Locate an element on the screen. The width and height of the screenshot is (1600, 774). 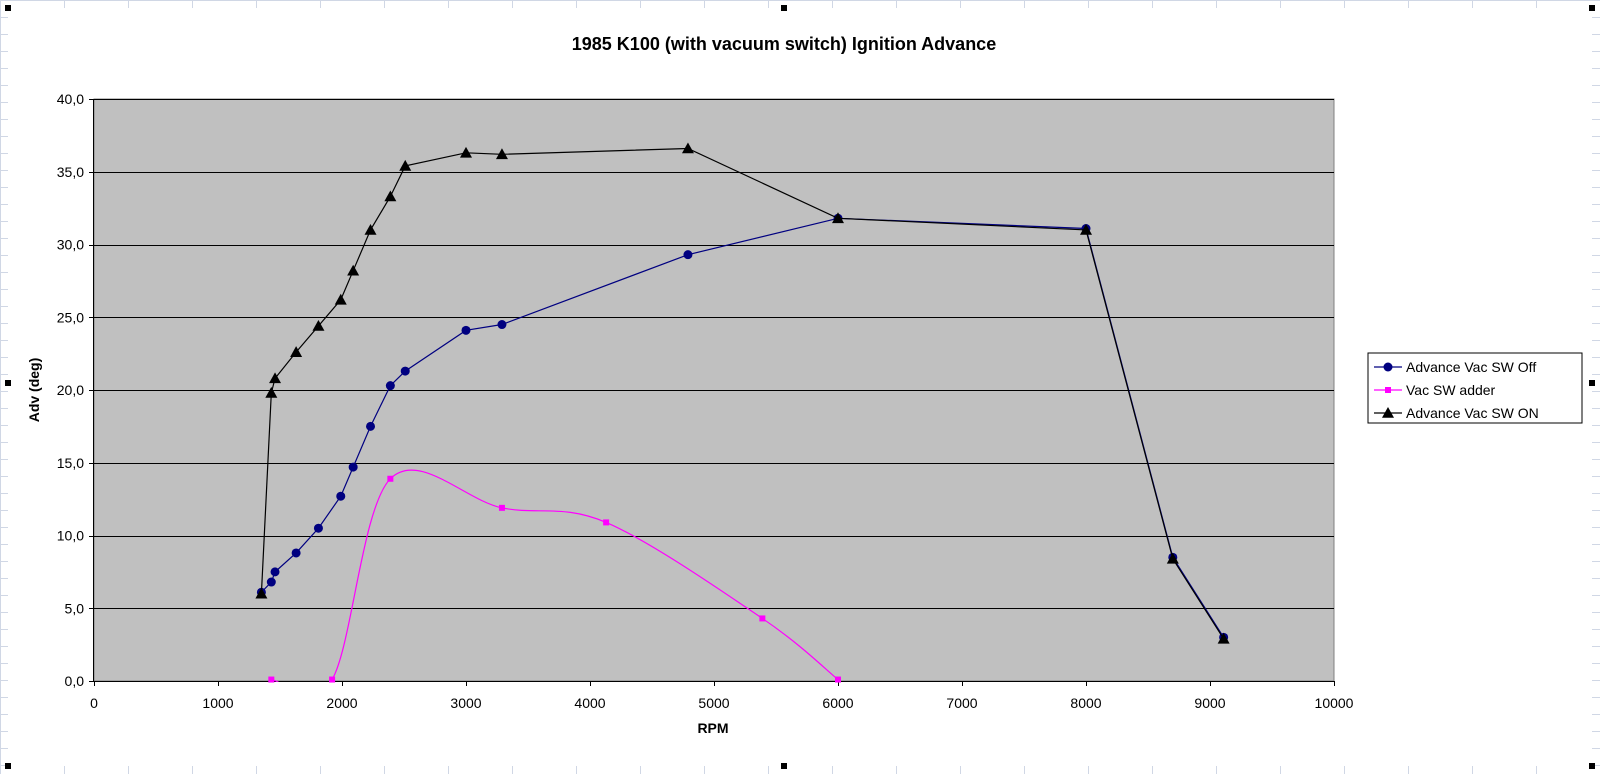
legend-label: Advance Vac SW ON is located at coordinates (1472, 413).